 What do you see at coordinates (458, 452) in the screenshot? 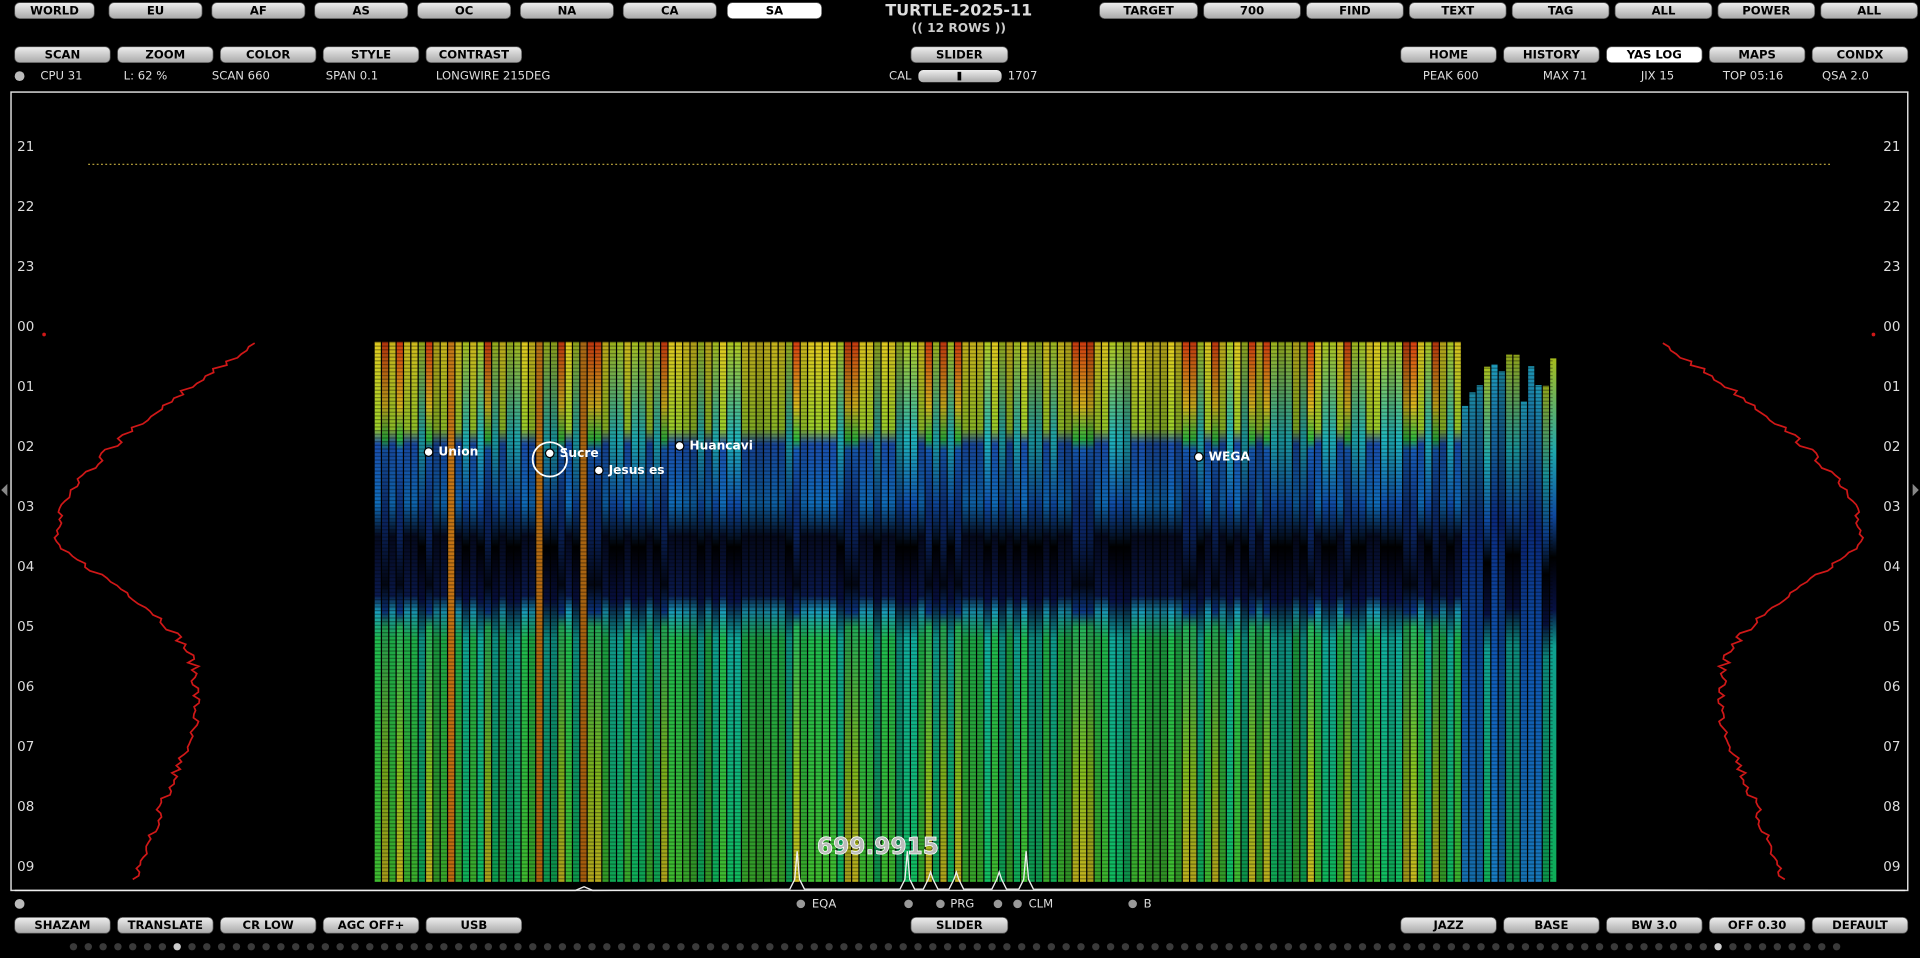
I see `station-label: Union` at bounding box center [458, 452].